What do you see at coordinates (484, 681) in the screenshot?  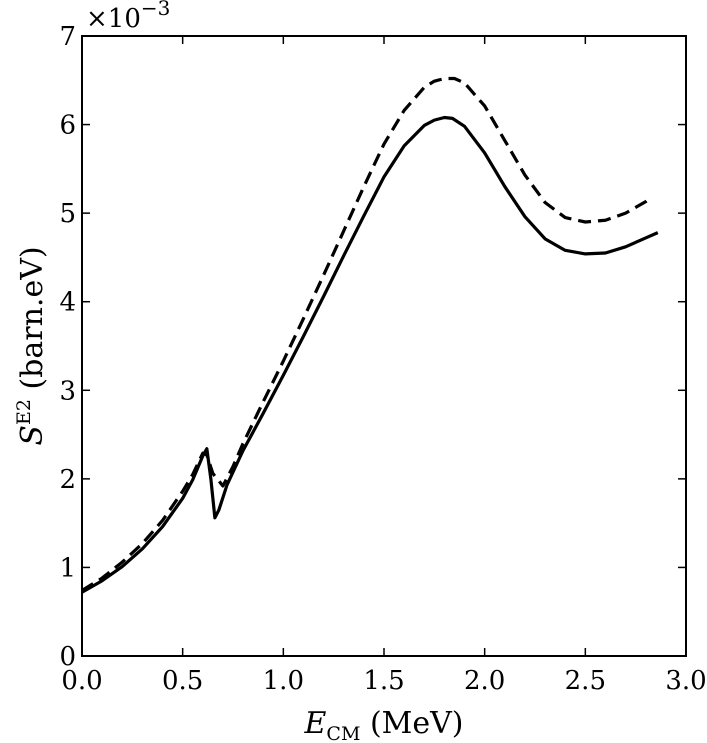 I see `x-tick-label: 2.0` at bounding box center [484, 681].